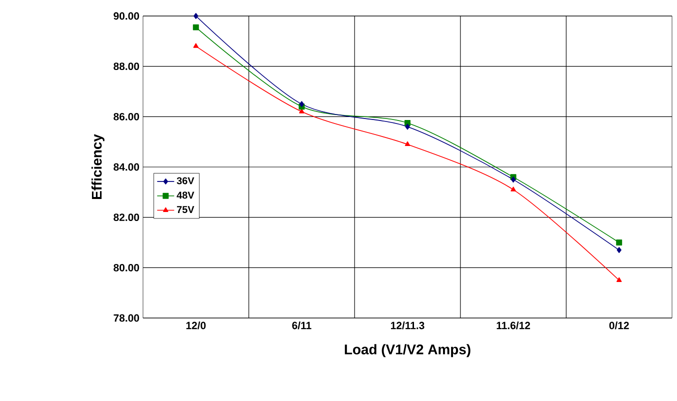 This screenshot has width=677, height=401. What do you see at coordinates (619, 326) in the screenshot?
I see `x-tick-label: 0/12` at bounding box center [619, 326].